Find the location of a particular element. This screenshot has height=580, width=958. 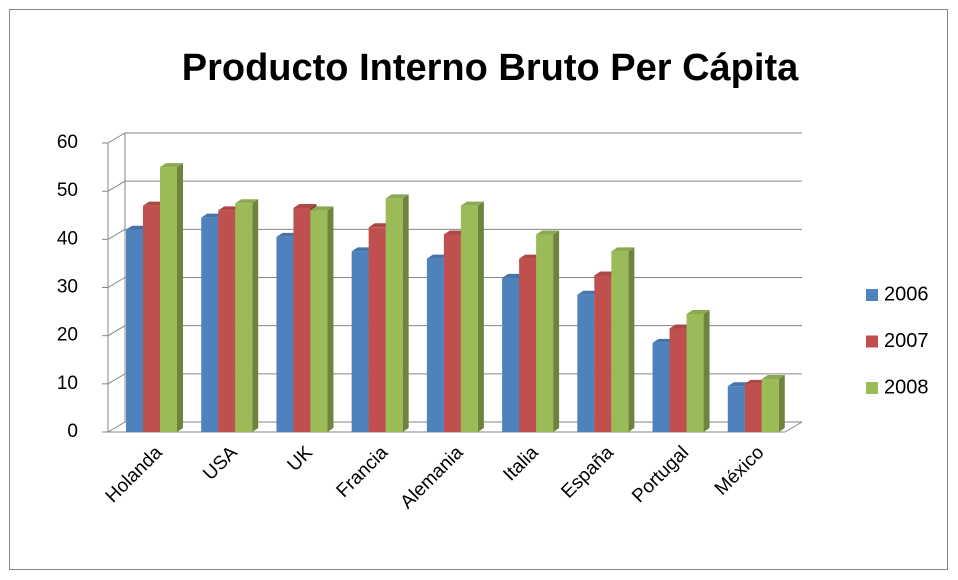

y-tick-label: 10 is located at coordinates (67, 383).